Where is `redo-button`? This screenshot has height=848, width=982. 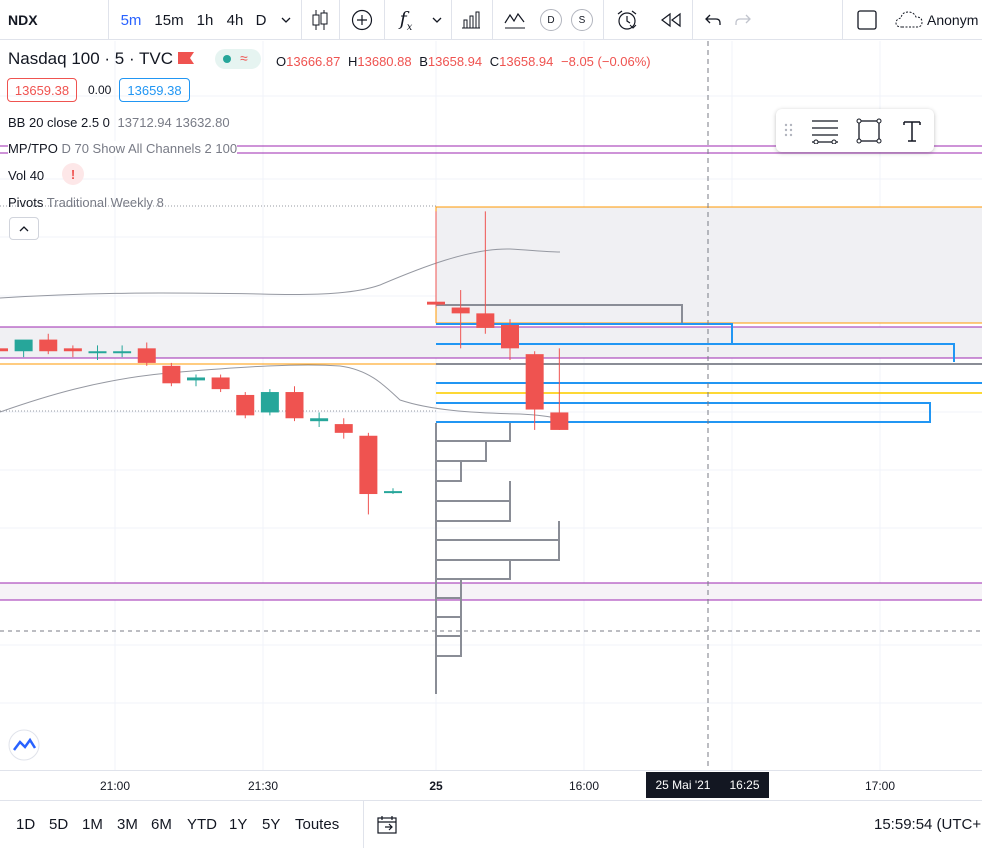 redo-button is located at coordinates (743, 20).